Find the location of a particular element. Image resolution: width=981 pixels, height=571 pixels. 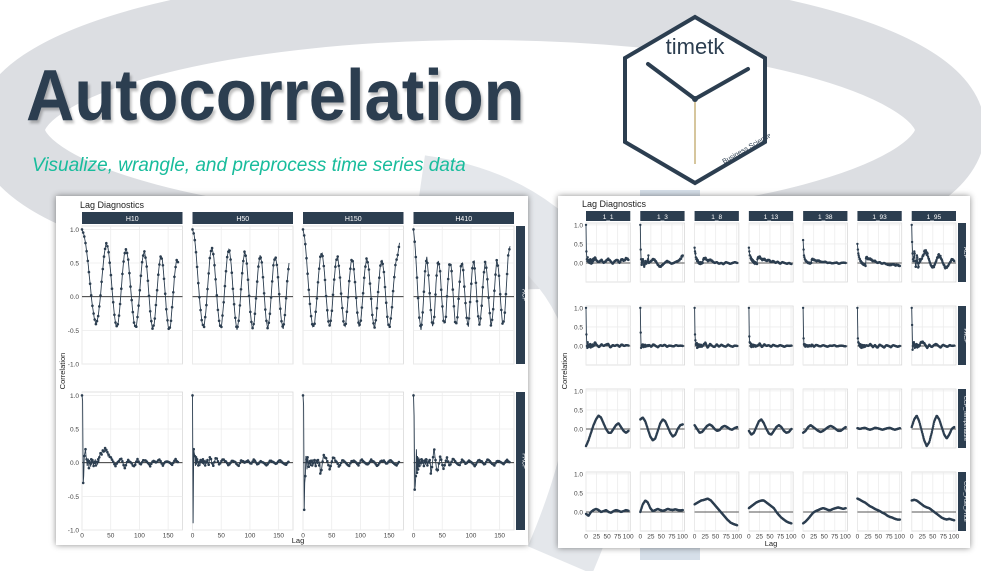

facet-strip-label: H150 is located at coordinates (353, 219).